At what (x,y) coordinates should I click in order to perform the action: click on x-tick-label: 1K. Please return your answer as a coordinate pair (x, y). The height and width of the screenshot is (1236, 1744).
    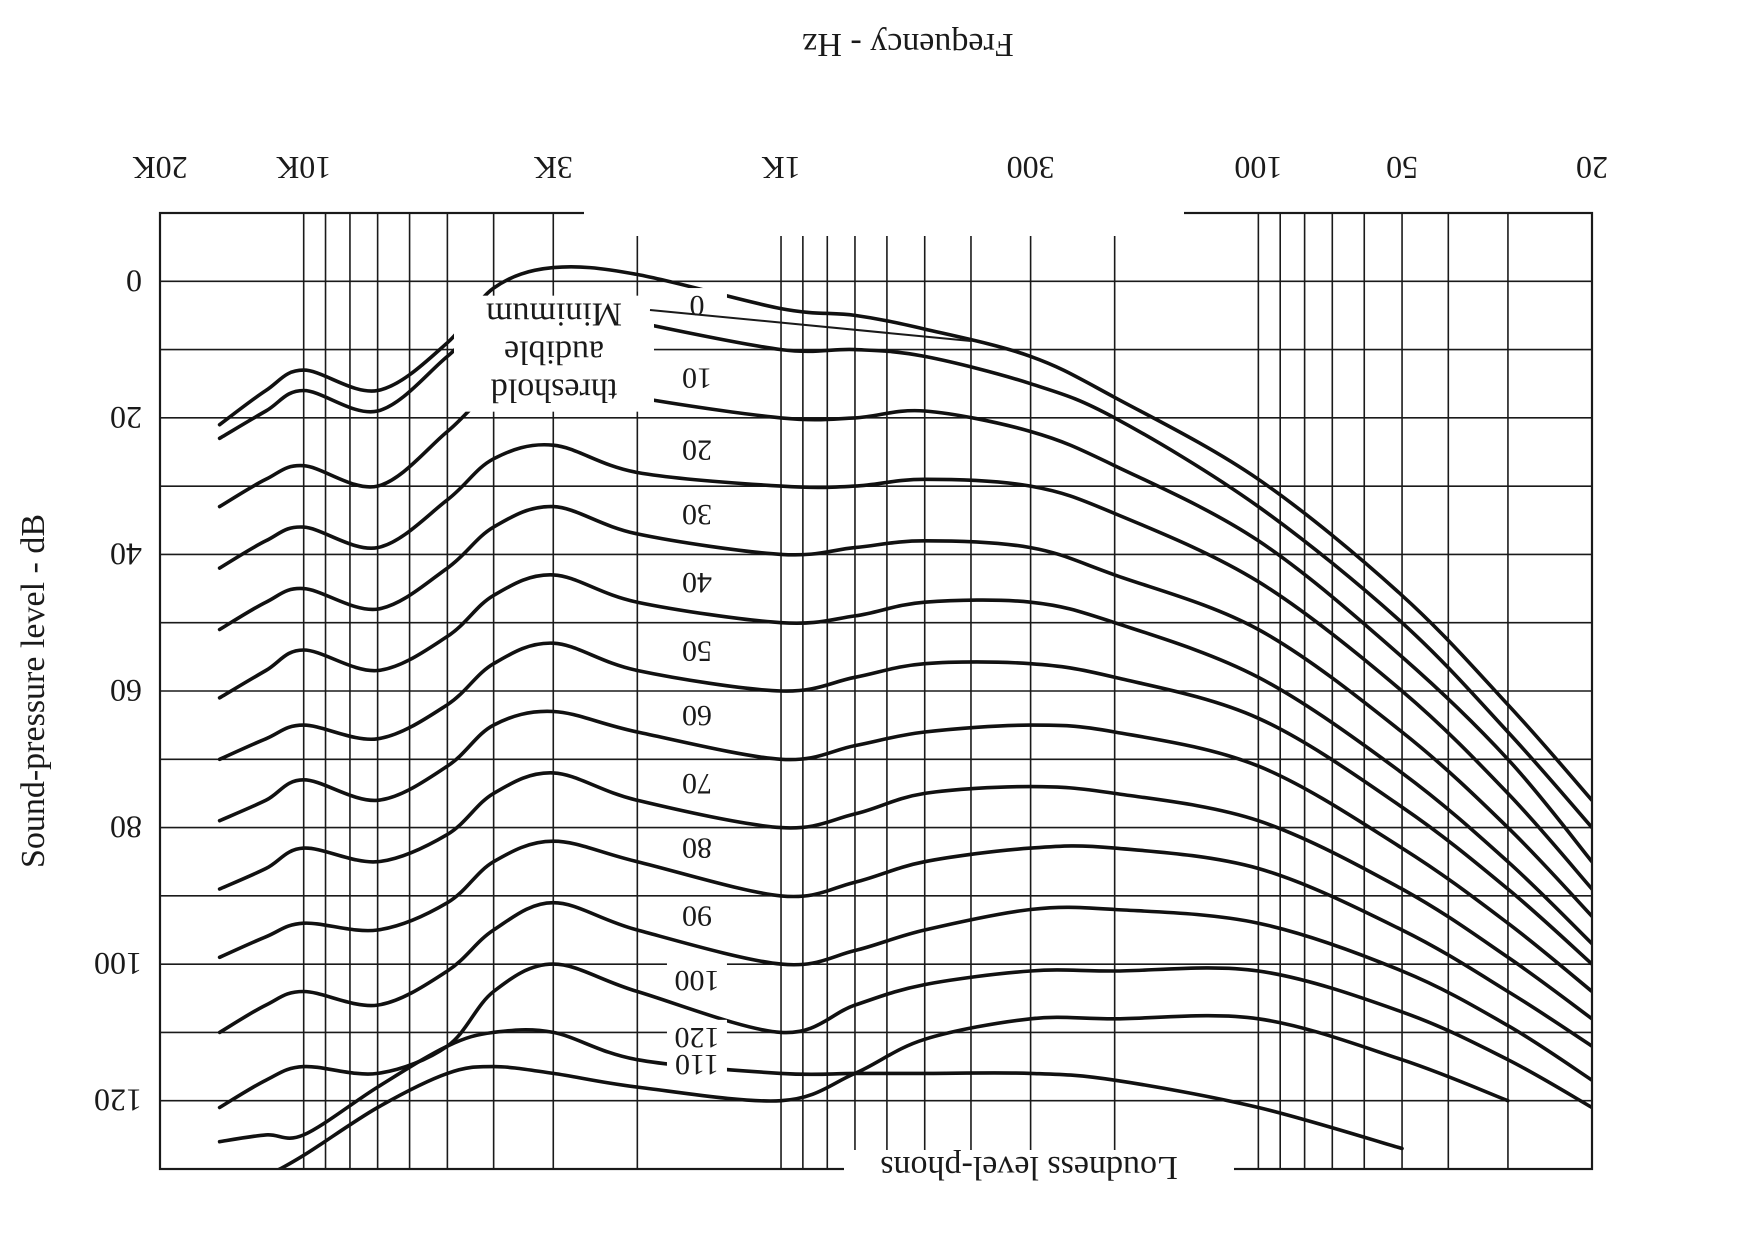
    Looking at the image, I should click on (780, 168).